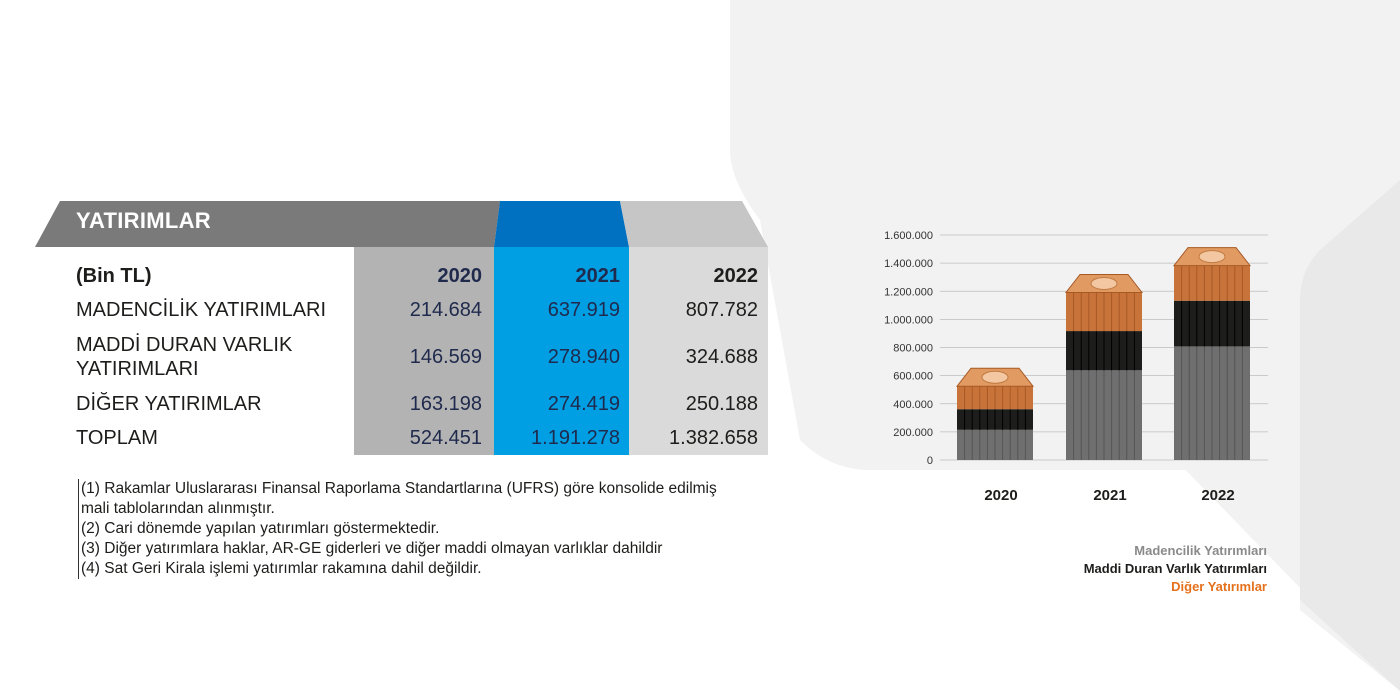 This screenshot has width=1400, height=691. I want to click on cell-value: 807.782, so click(721, 310).